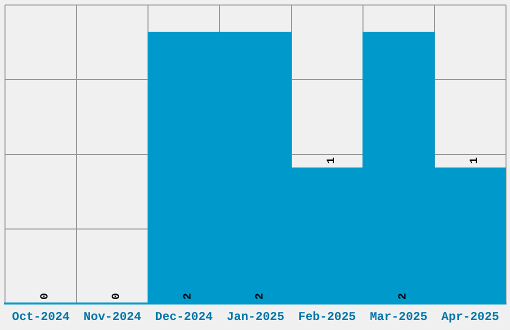 This screenshot has height=330, width=510. What do you see at coordinates (184, 317) in the screenshot?
I see `x-tick-label: Dec-2024` at bounding box center [184, 317].